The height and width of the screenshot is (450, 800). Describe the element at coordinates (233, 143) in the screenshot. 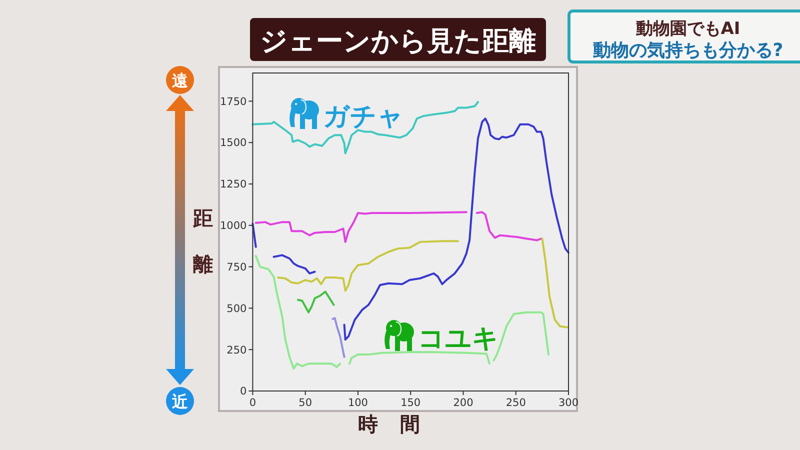

I see `y-tick-label: 1500` at that location.